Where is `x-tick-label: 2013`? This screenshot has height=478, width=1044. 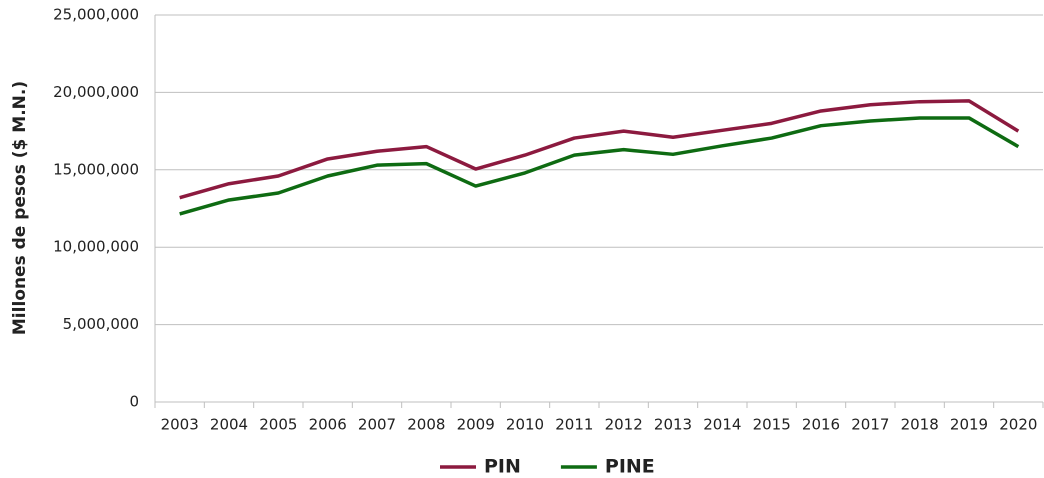
x-tick-label: 2013 is located at coordinates (673, 425).